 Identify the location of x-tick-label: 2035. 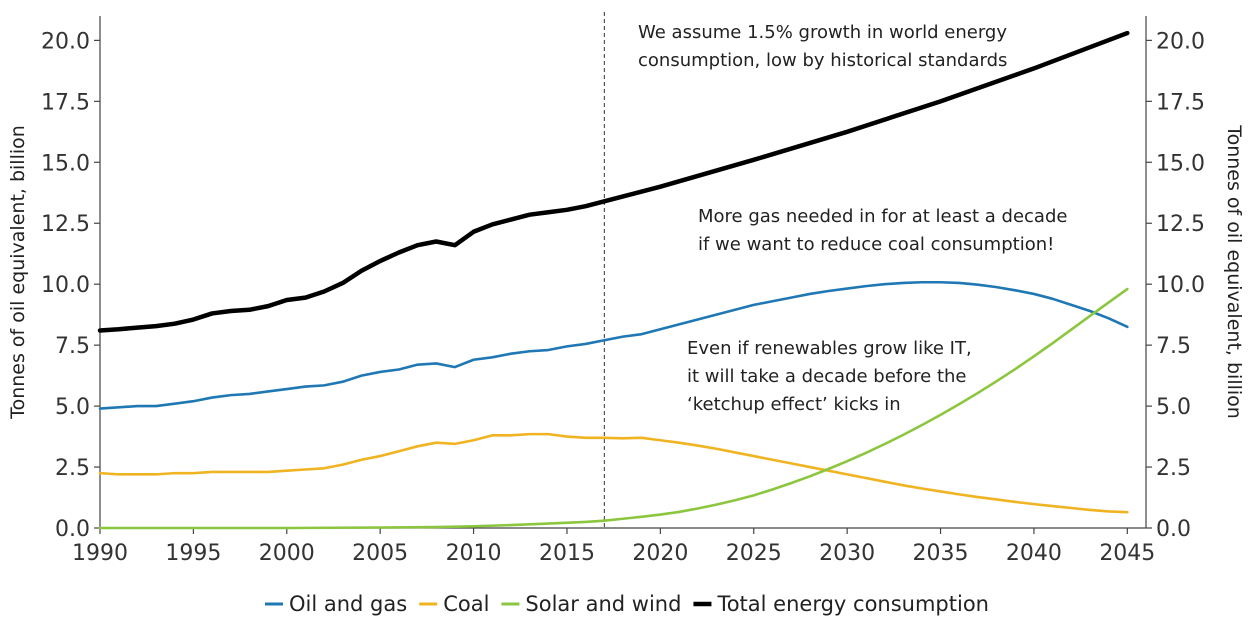
(941, 553).